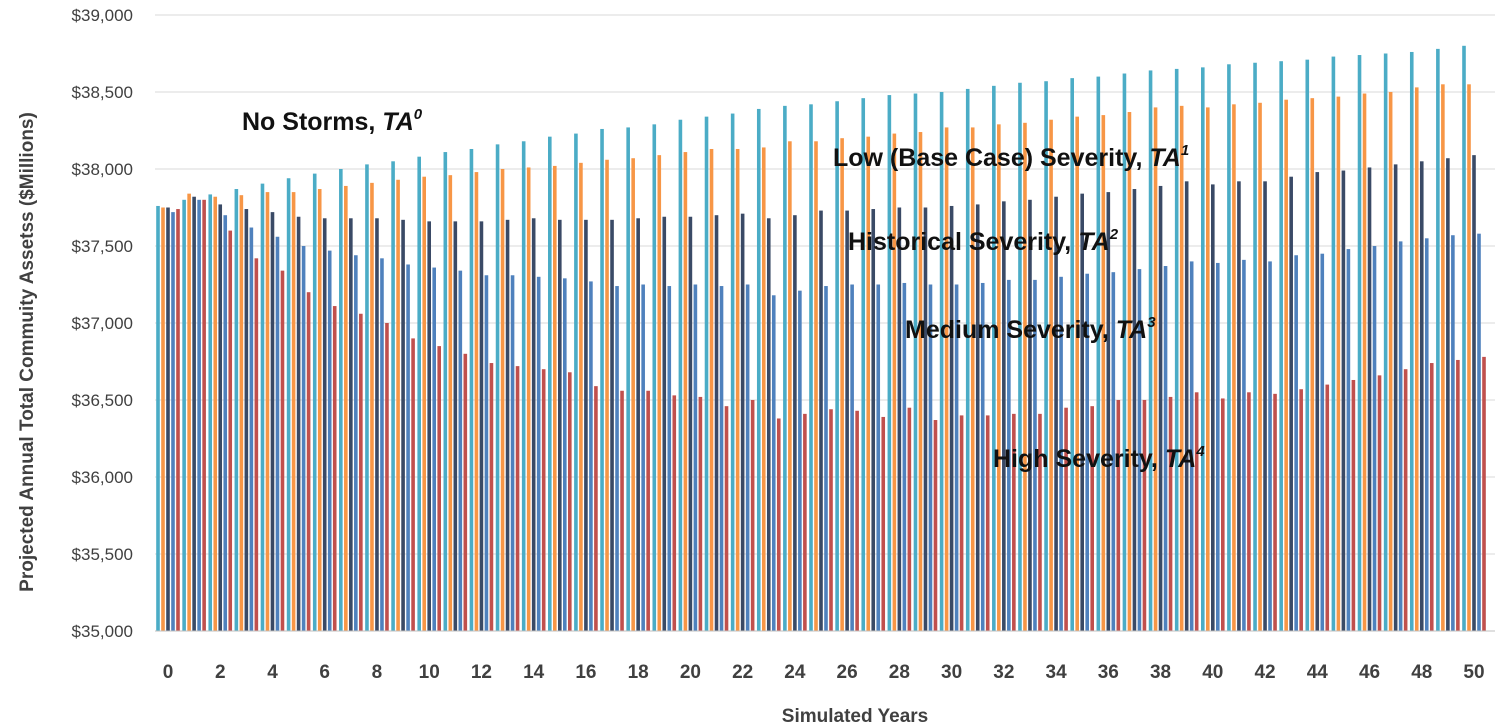  I want to click on y-tick-label: $36,000, so click(102, 477).